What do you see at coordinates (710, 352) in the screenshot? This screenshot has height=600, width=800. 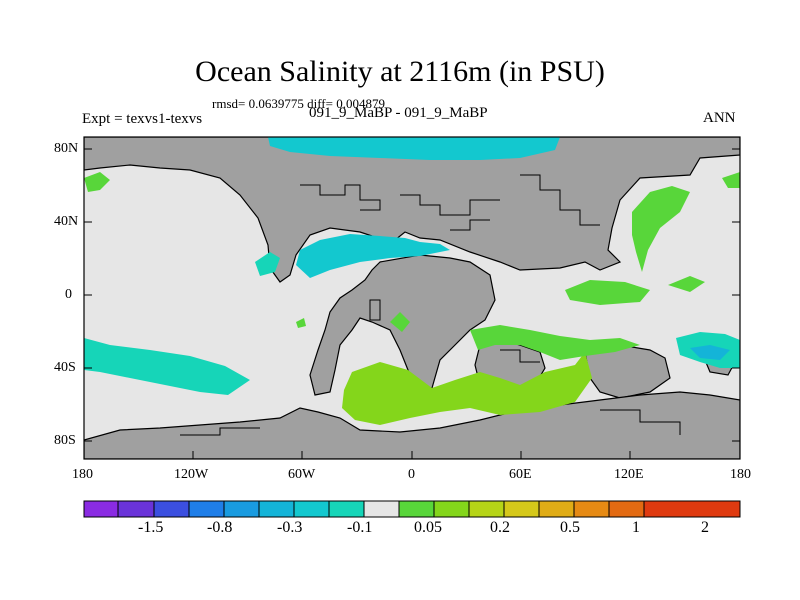 I see `se-cyan-core` at bounding box center [710, 352].